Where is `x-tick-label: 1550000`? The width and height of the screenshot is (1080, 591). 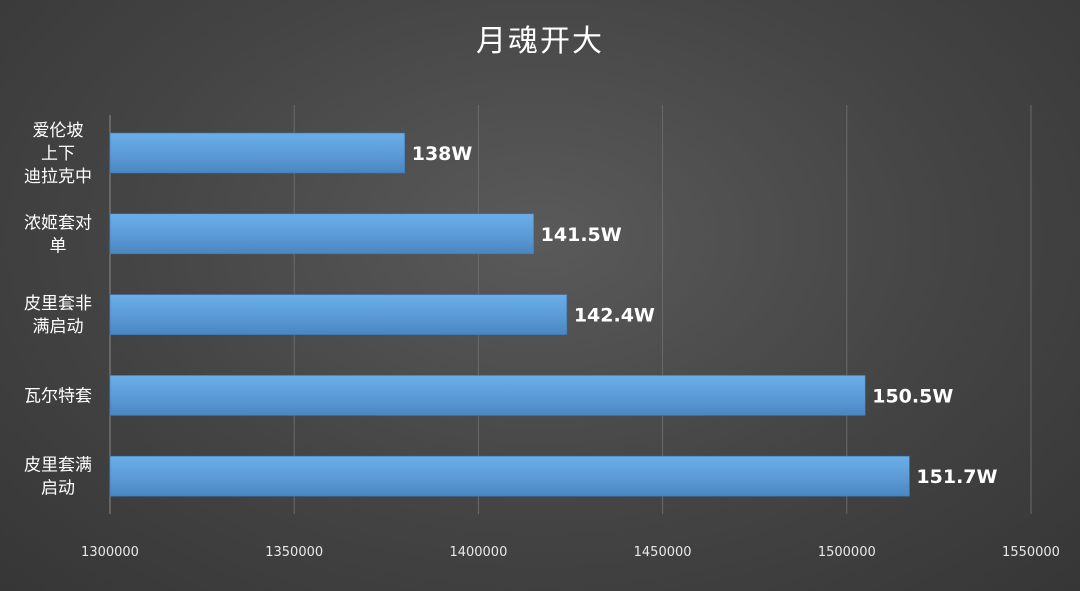
x-tick-label: 1550000 is located at coordinates (1031, 552).